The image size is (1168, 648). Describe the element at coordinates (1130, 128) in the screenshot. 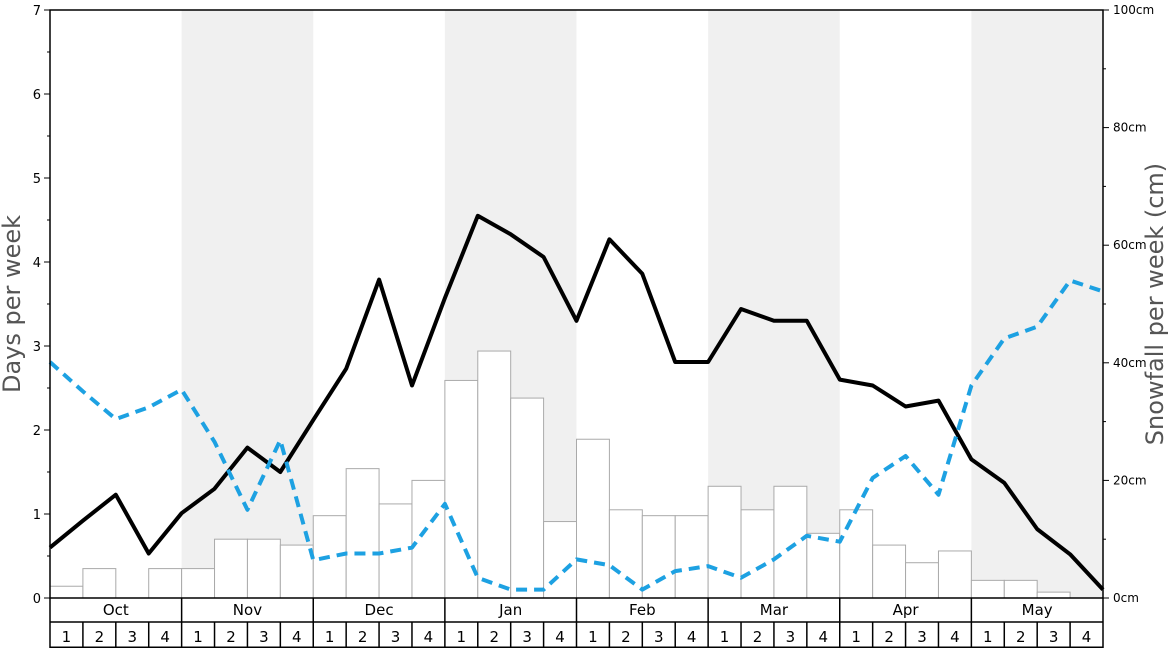

I see `right-tick-label: 80cm` at that location.